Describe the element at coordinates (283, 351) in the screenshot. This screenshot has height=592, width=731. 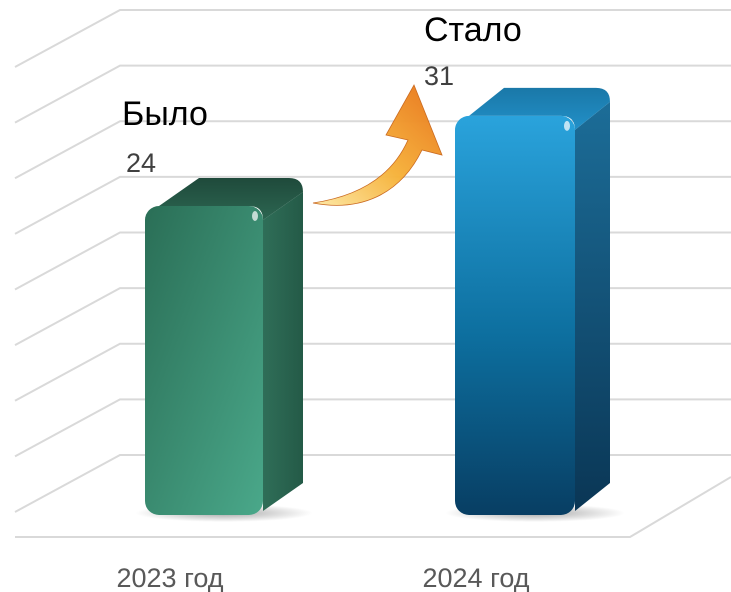
I see `bar-2023-side` at that location.